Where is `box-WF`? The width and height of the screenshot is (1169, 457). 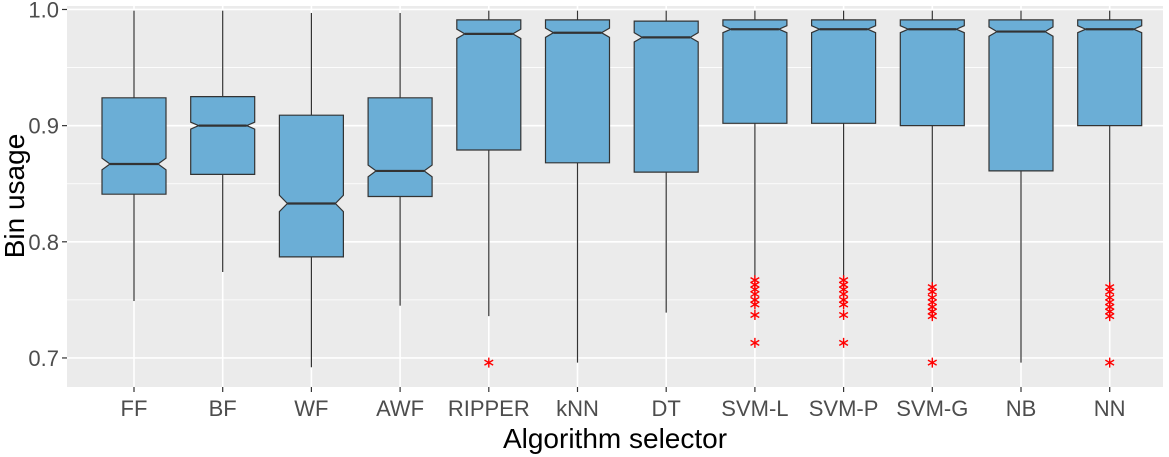
box-WF is located at coordinates (311, 190).